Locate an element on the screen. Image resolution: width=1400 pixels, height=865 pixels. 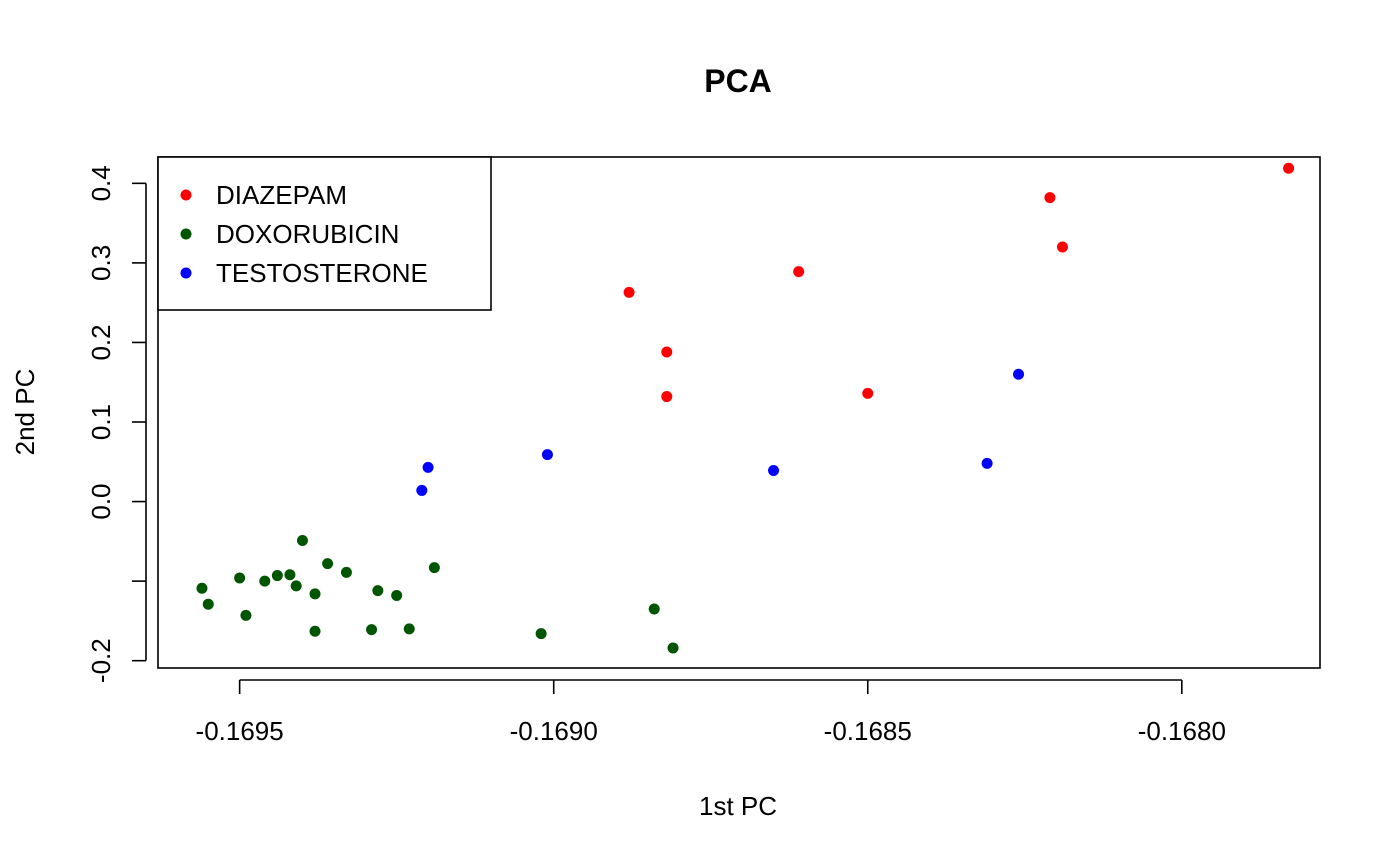
x-tick-label: -0.1680 is located at coordinates (1182, 731).